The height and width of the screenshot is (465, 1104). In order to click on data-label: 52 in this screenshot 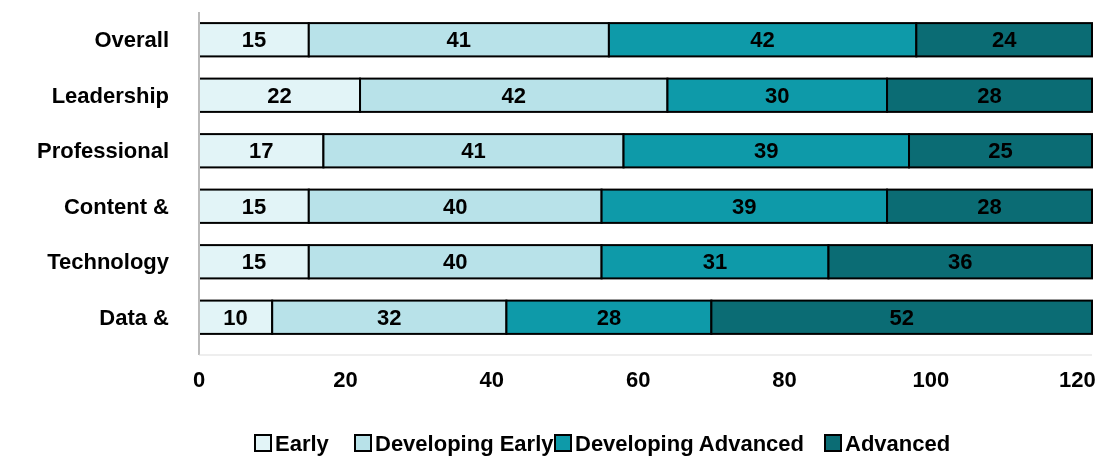, I will do `click(901, 317)`.